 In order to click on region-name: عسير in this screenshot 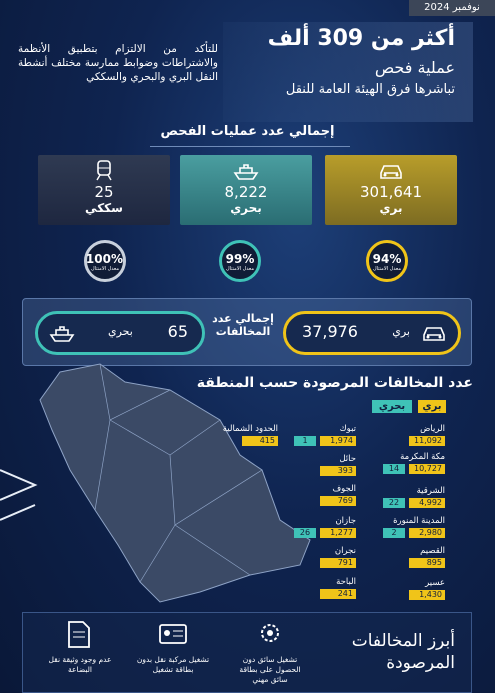, I will do `click(435, 583)`.